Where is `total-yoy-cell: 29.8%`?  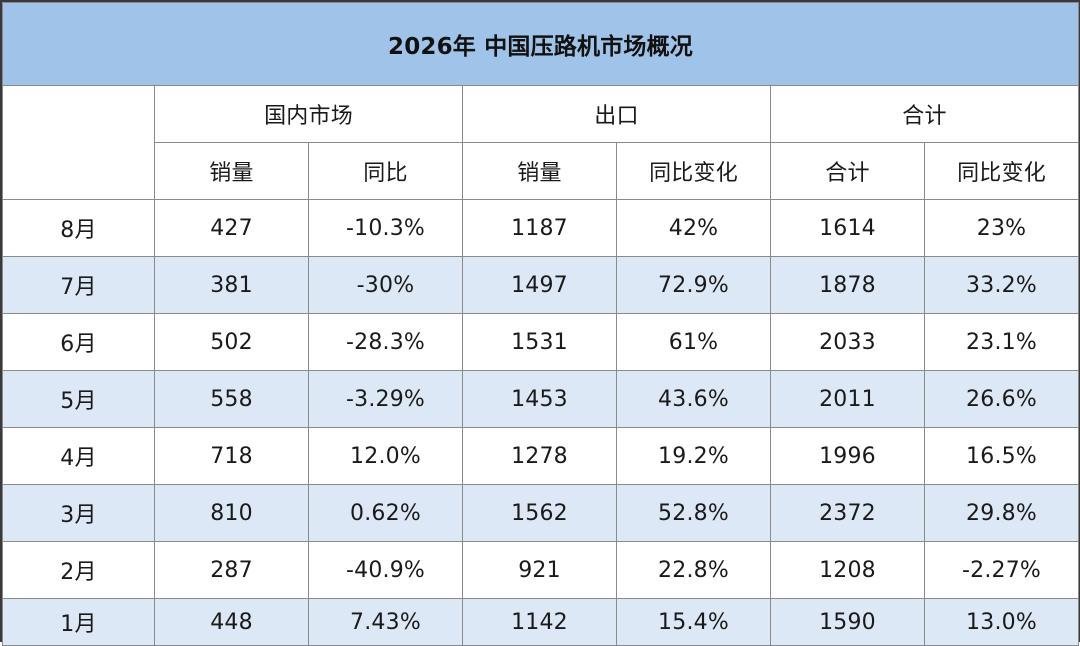 total-yoy-cell: 29.8% is located at coordinates (1001, 513).